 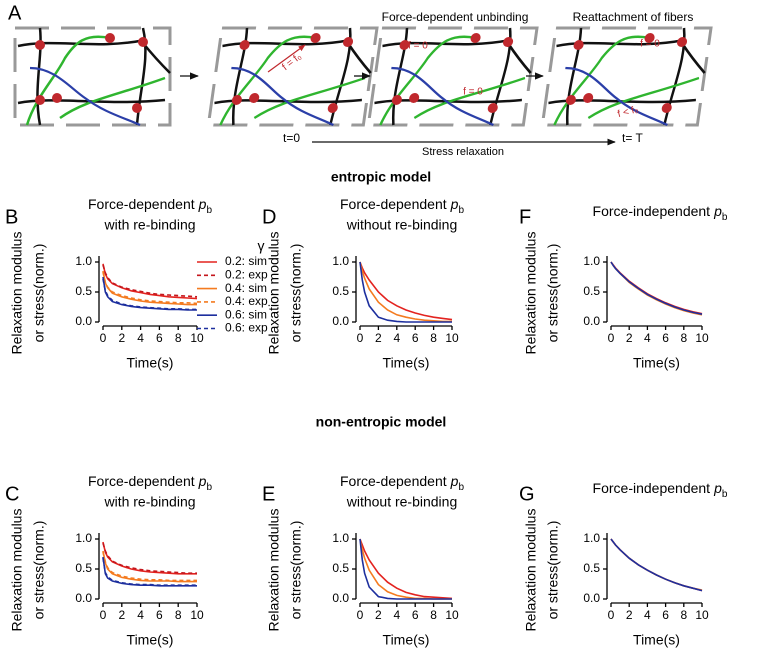 What do you see at coordinates (246, 328) in the screenshot?
I see `legend-label: 0.6: exp` at bounding box center [246, 328].